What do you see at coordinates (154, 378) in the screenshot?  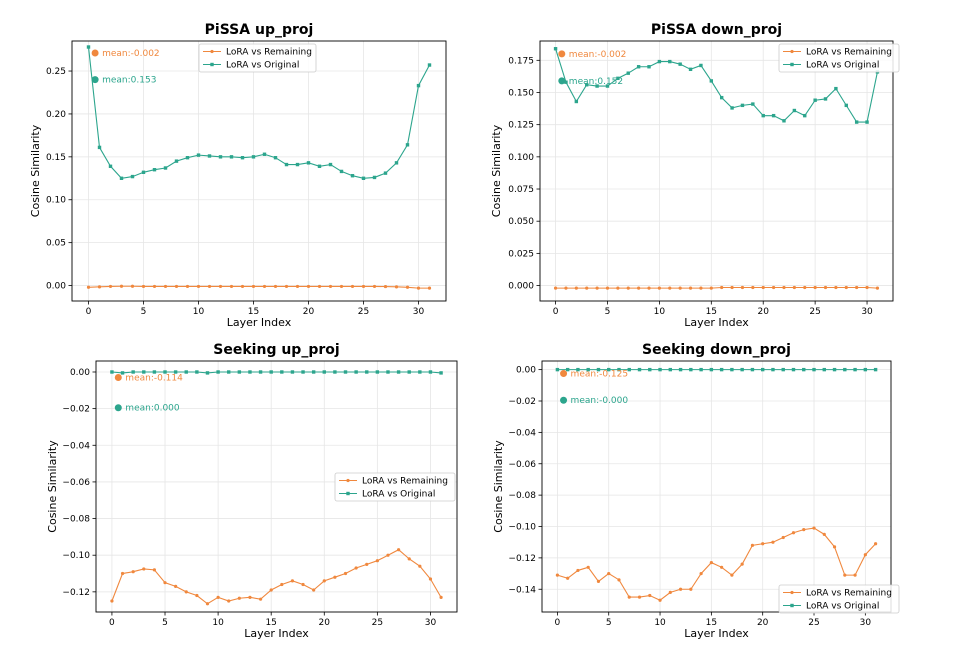 I see `mean-annotation: mean:-0.114` at bounding box center [154, 378].